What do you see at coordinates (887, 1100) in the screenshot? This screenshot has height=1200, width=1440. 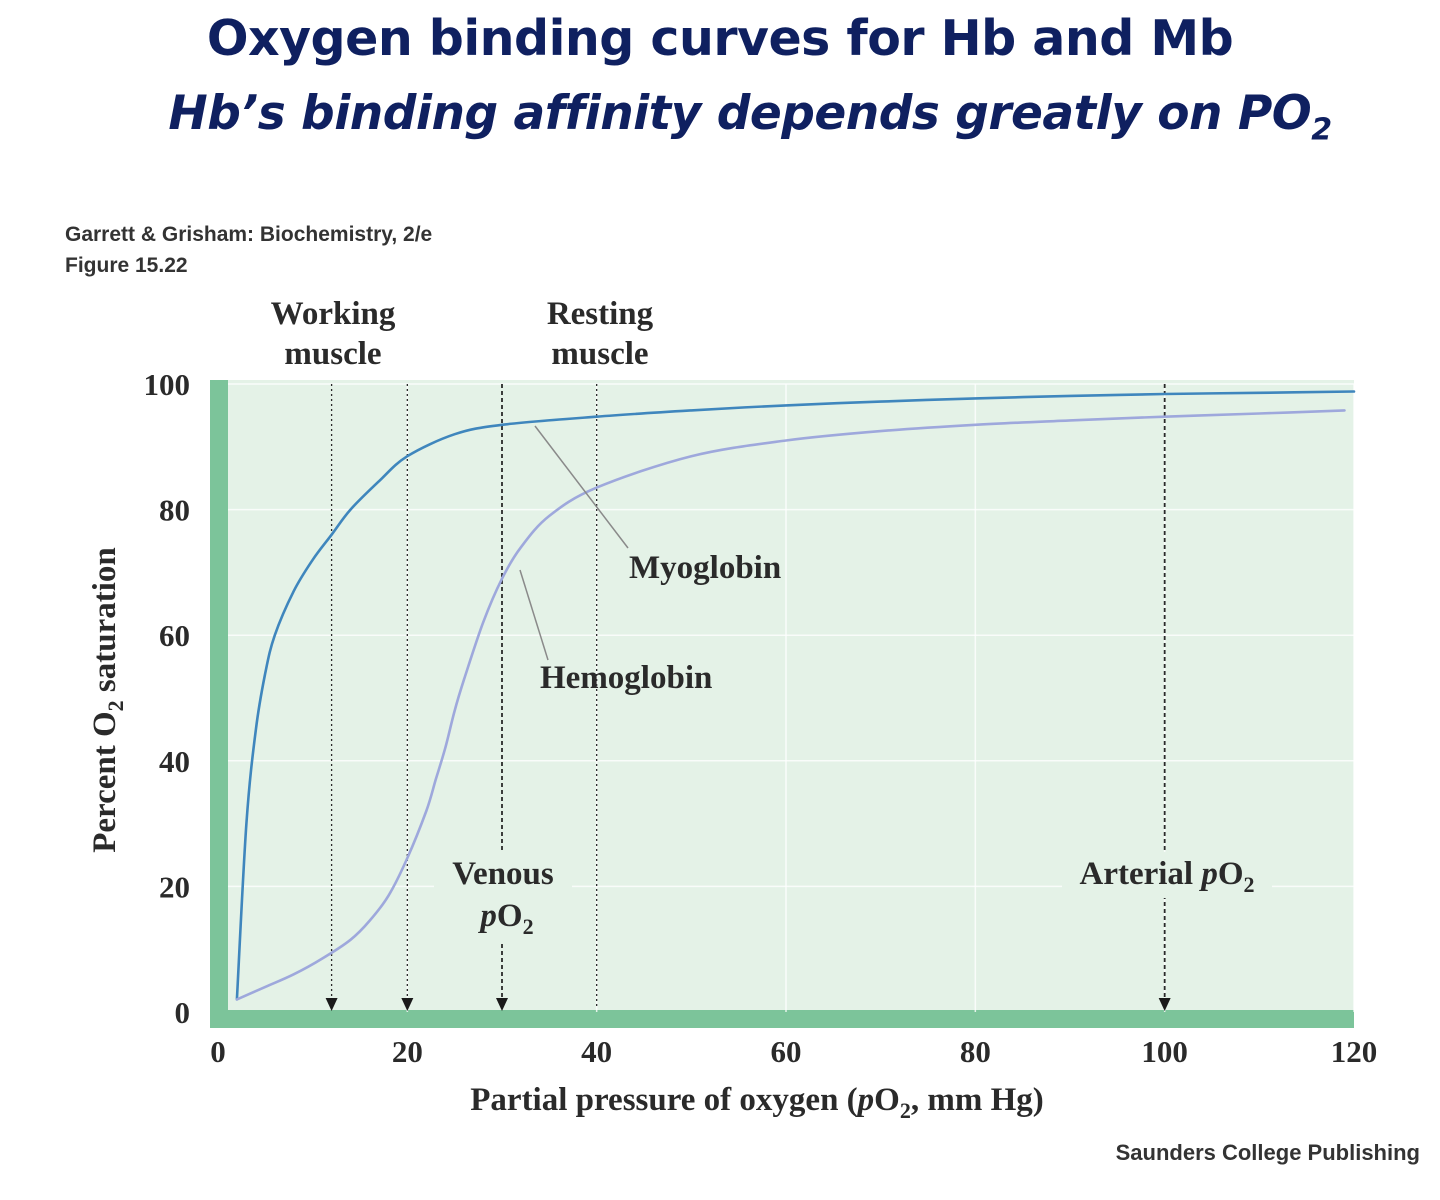 I see `x-axis-title-o: O` at bounding box center [887, 1100].